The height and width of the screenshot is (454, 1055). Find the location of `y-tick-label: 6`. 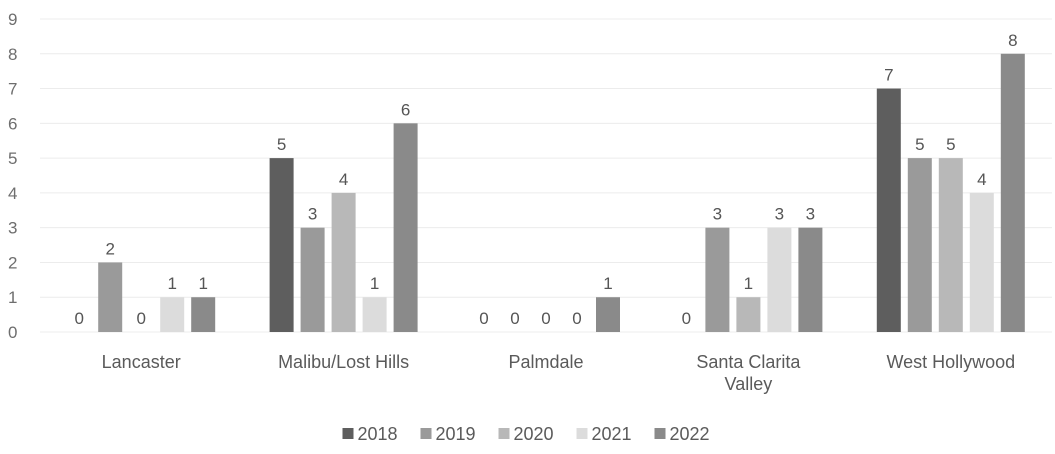

y-tick-label: 6 is located at coordinates (12, 123).